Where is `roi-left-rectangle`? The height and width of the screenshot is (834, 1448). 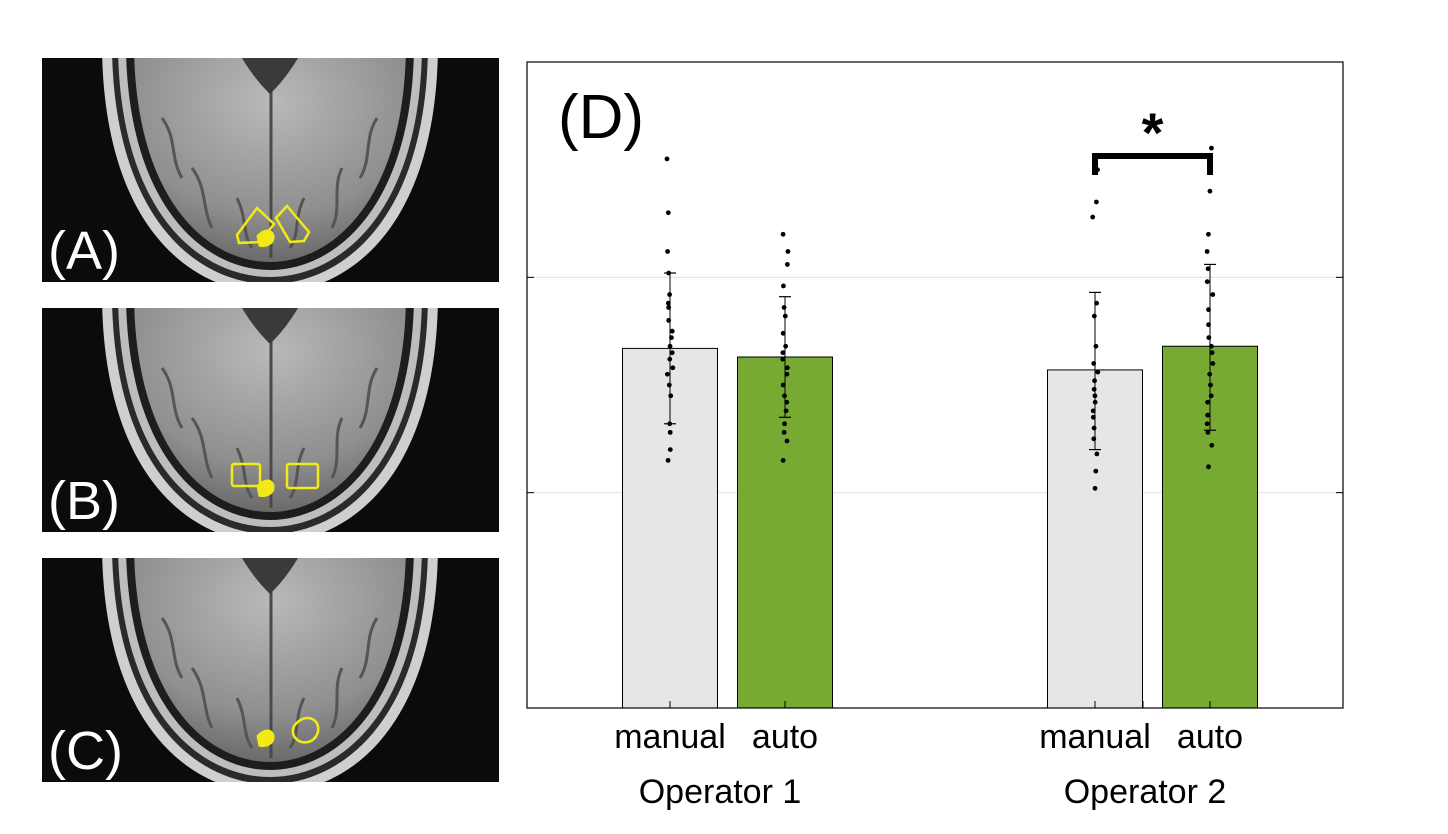
roi-left-rectangle is located at coordinates (246, 475).